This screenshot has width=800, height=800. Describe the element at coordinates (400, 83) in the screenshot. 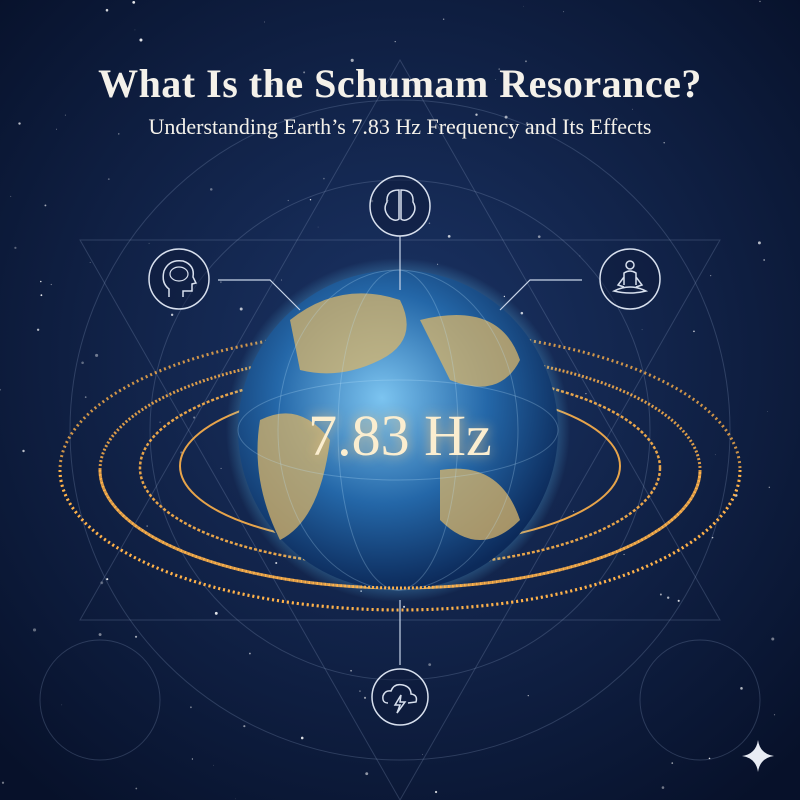

I see `page-title: What Is the Schumam Resorance?` at that location.